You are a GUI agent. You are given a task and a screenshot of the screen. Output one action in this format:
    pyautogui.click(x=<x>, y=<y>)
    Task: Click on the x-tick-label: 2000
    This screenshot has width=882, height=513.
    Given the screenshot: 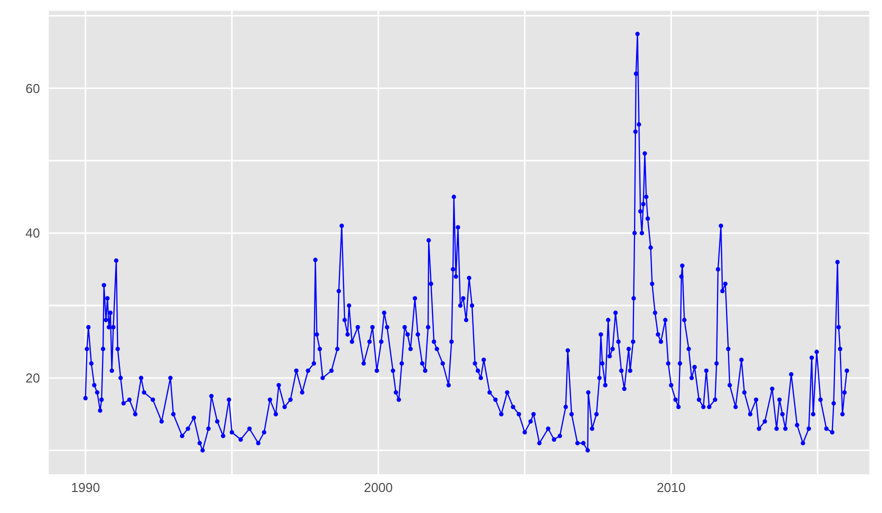 What is the action you would take?
    pyautogui.click(x=378, y=488)
    